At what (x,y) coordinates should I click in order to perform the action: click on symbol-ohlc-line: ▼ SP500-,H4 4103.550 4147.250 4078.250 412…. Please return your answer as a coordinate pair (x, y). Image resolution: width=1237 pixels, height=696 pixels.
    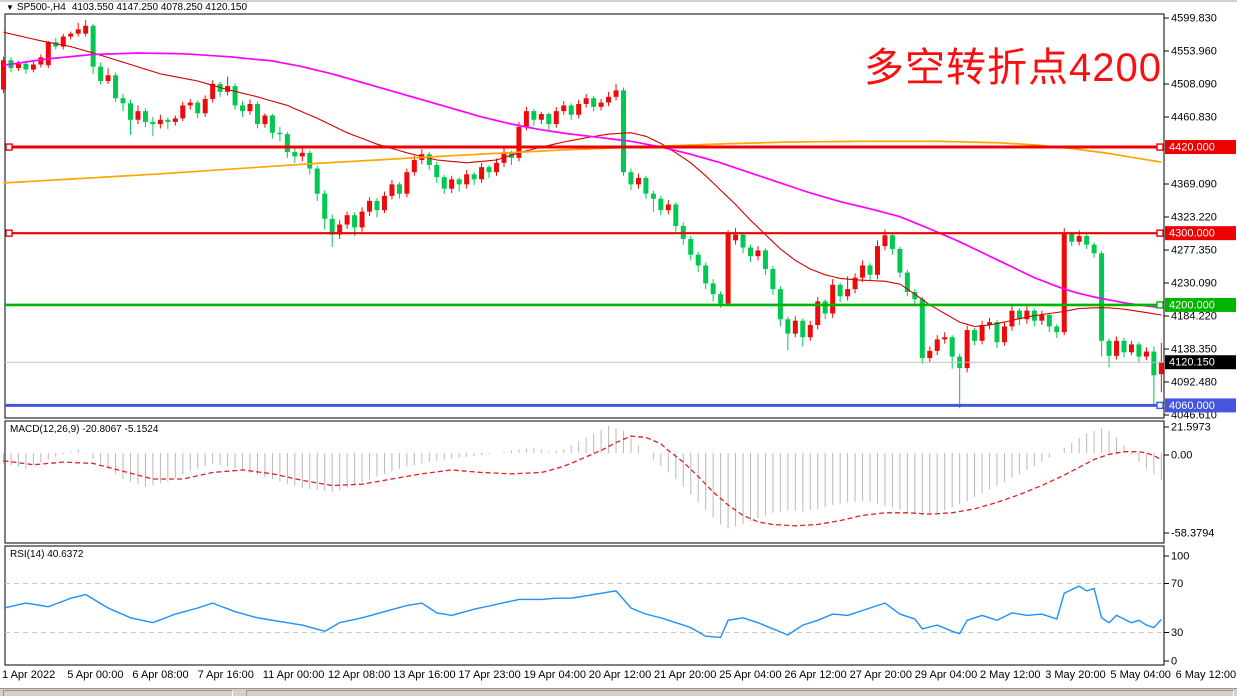
    Looking at the image, I should click on (126, 7).